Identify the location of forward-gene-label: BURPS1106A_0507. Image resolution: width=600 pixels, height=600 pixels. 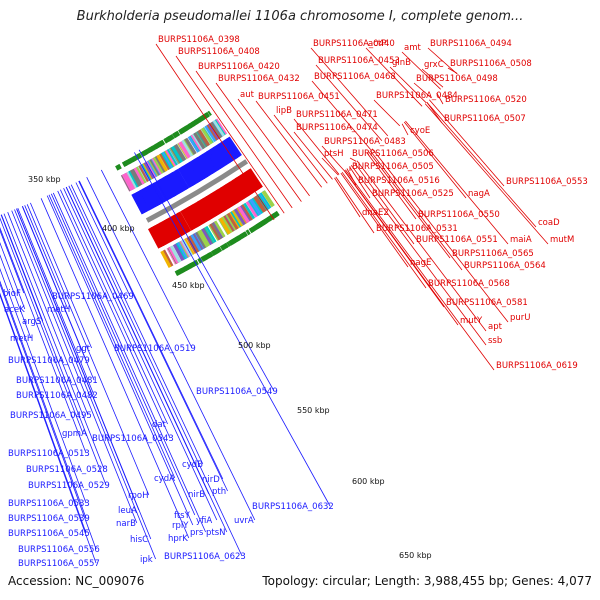
(485, 119).